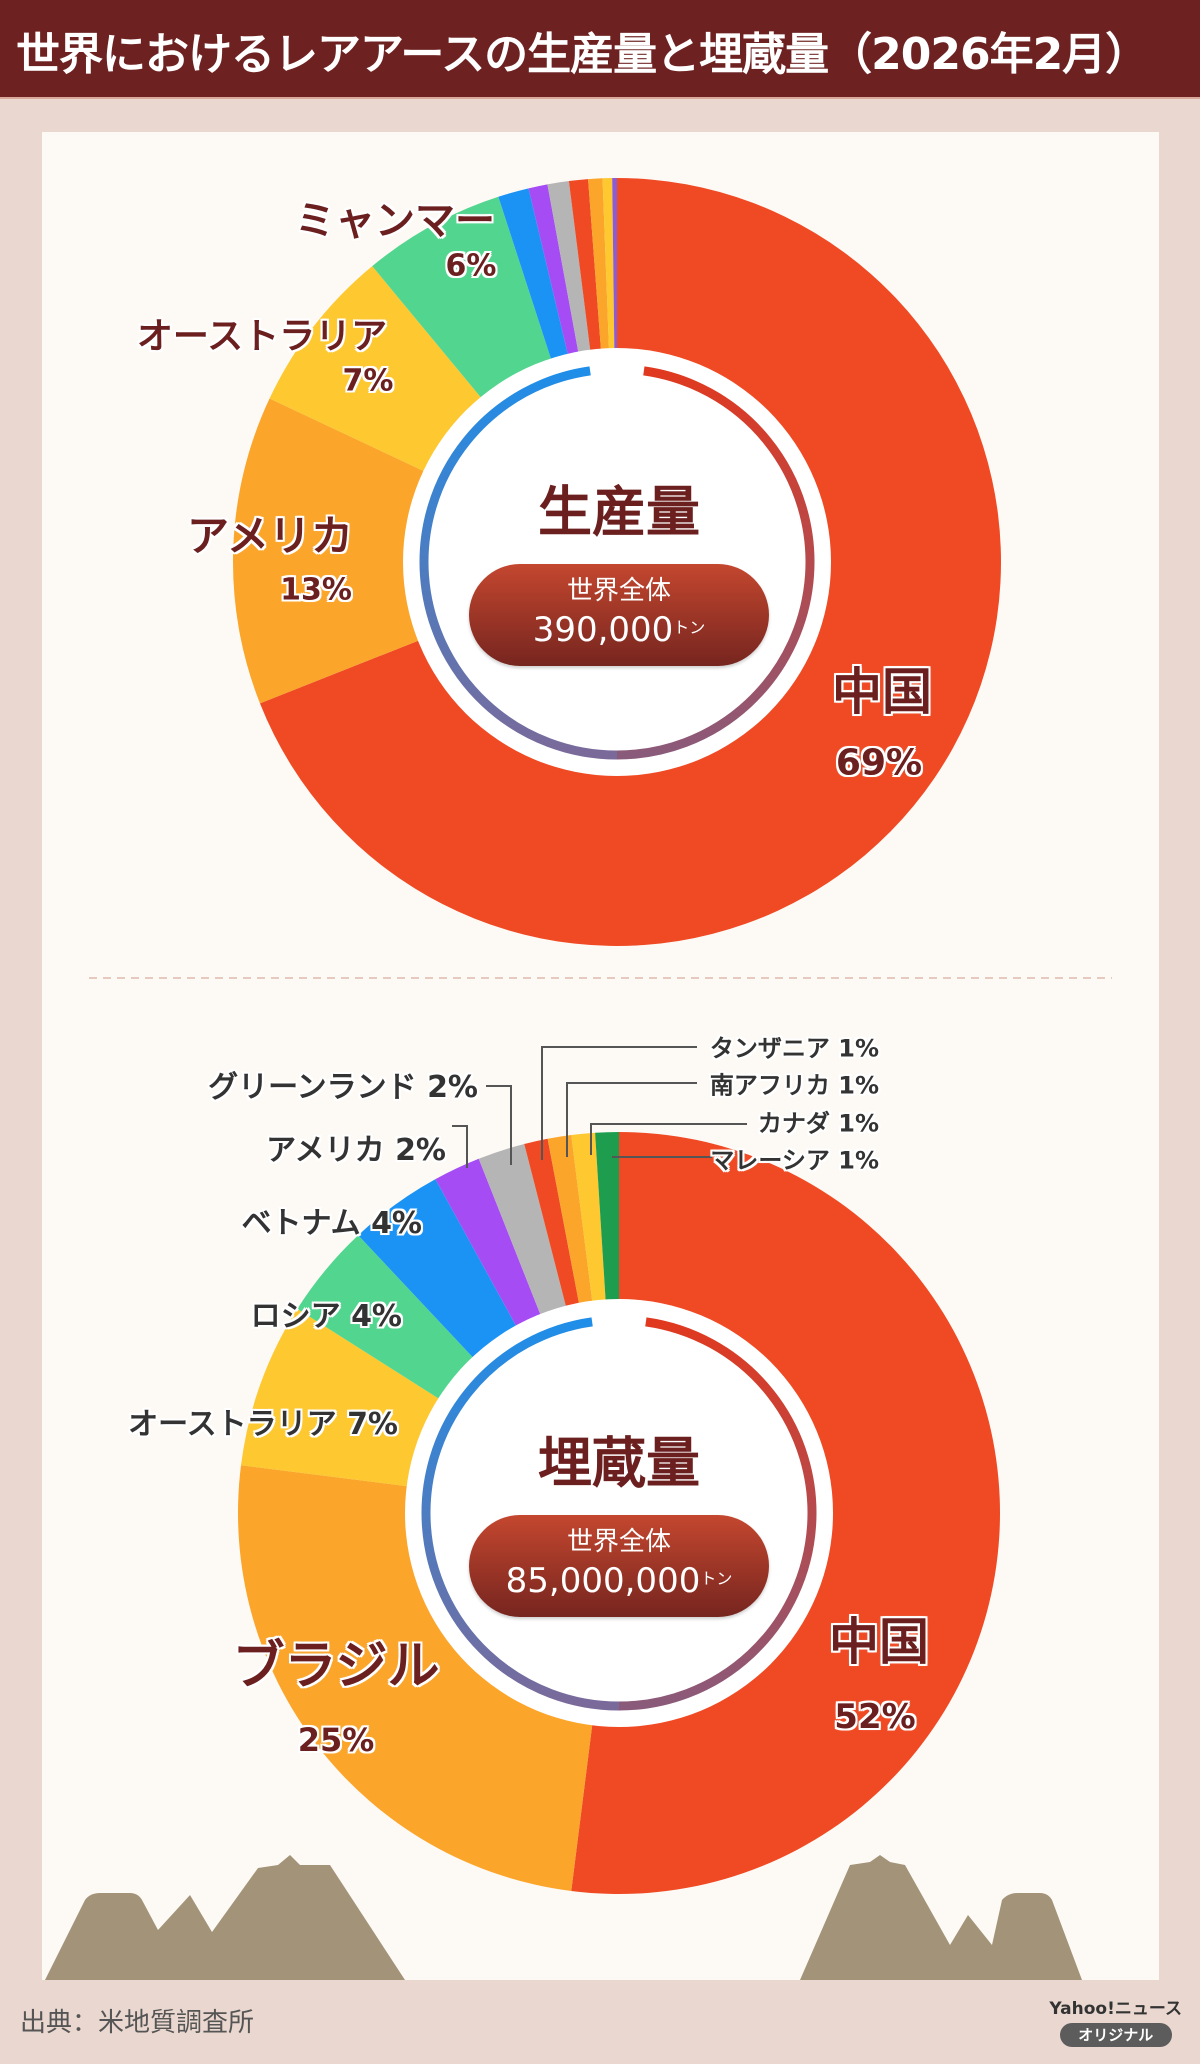  What do you see at coordinates (882, 692) in the screenshot?
I see `label-china-name: 中国` at bounding box center [882, 692].